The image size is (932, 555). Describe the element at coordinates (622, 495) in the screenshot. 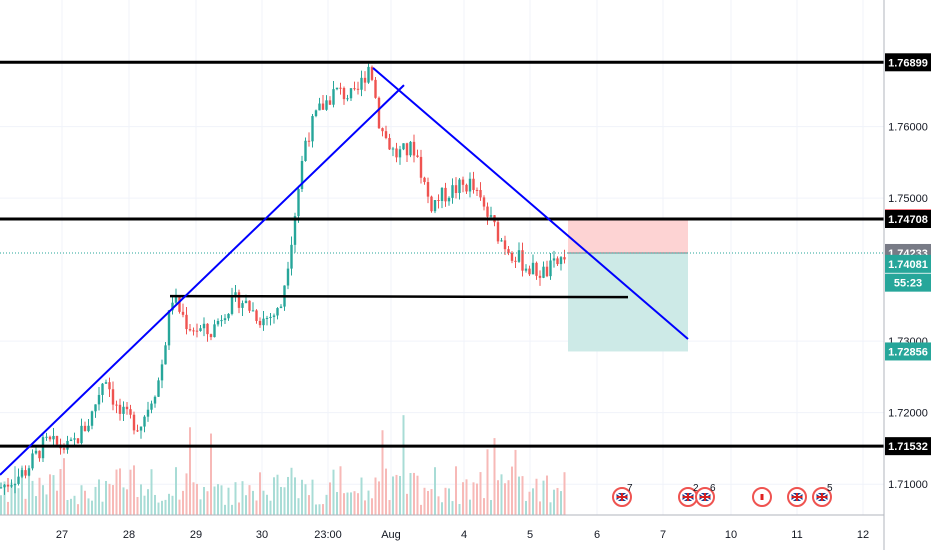

I see `event-flag-uk-icon: 7` at that location.